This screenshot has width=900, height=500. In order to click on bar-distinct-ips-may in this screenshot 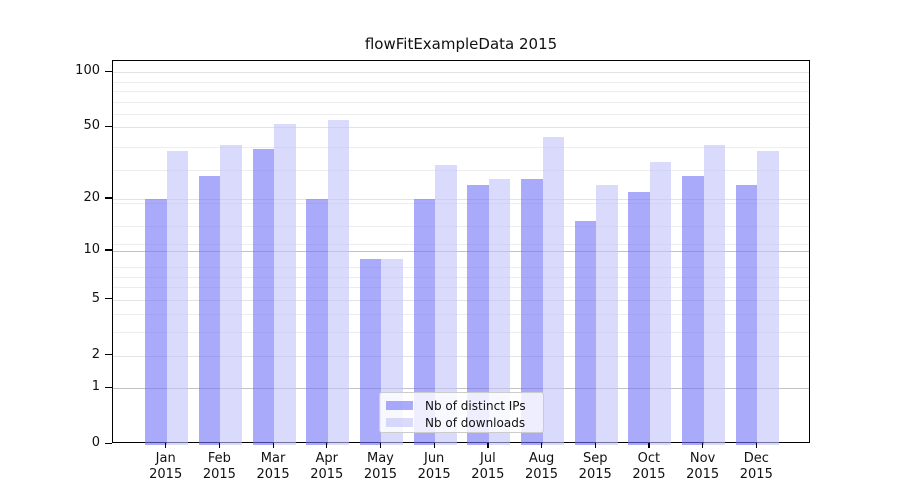, I will do `click(370, 351)`.